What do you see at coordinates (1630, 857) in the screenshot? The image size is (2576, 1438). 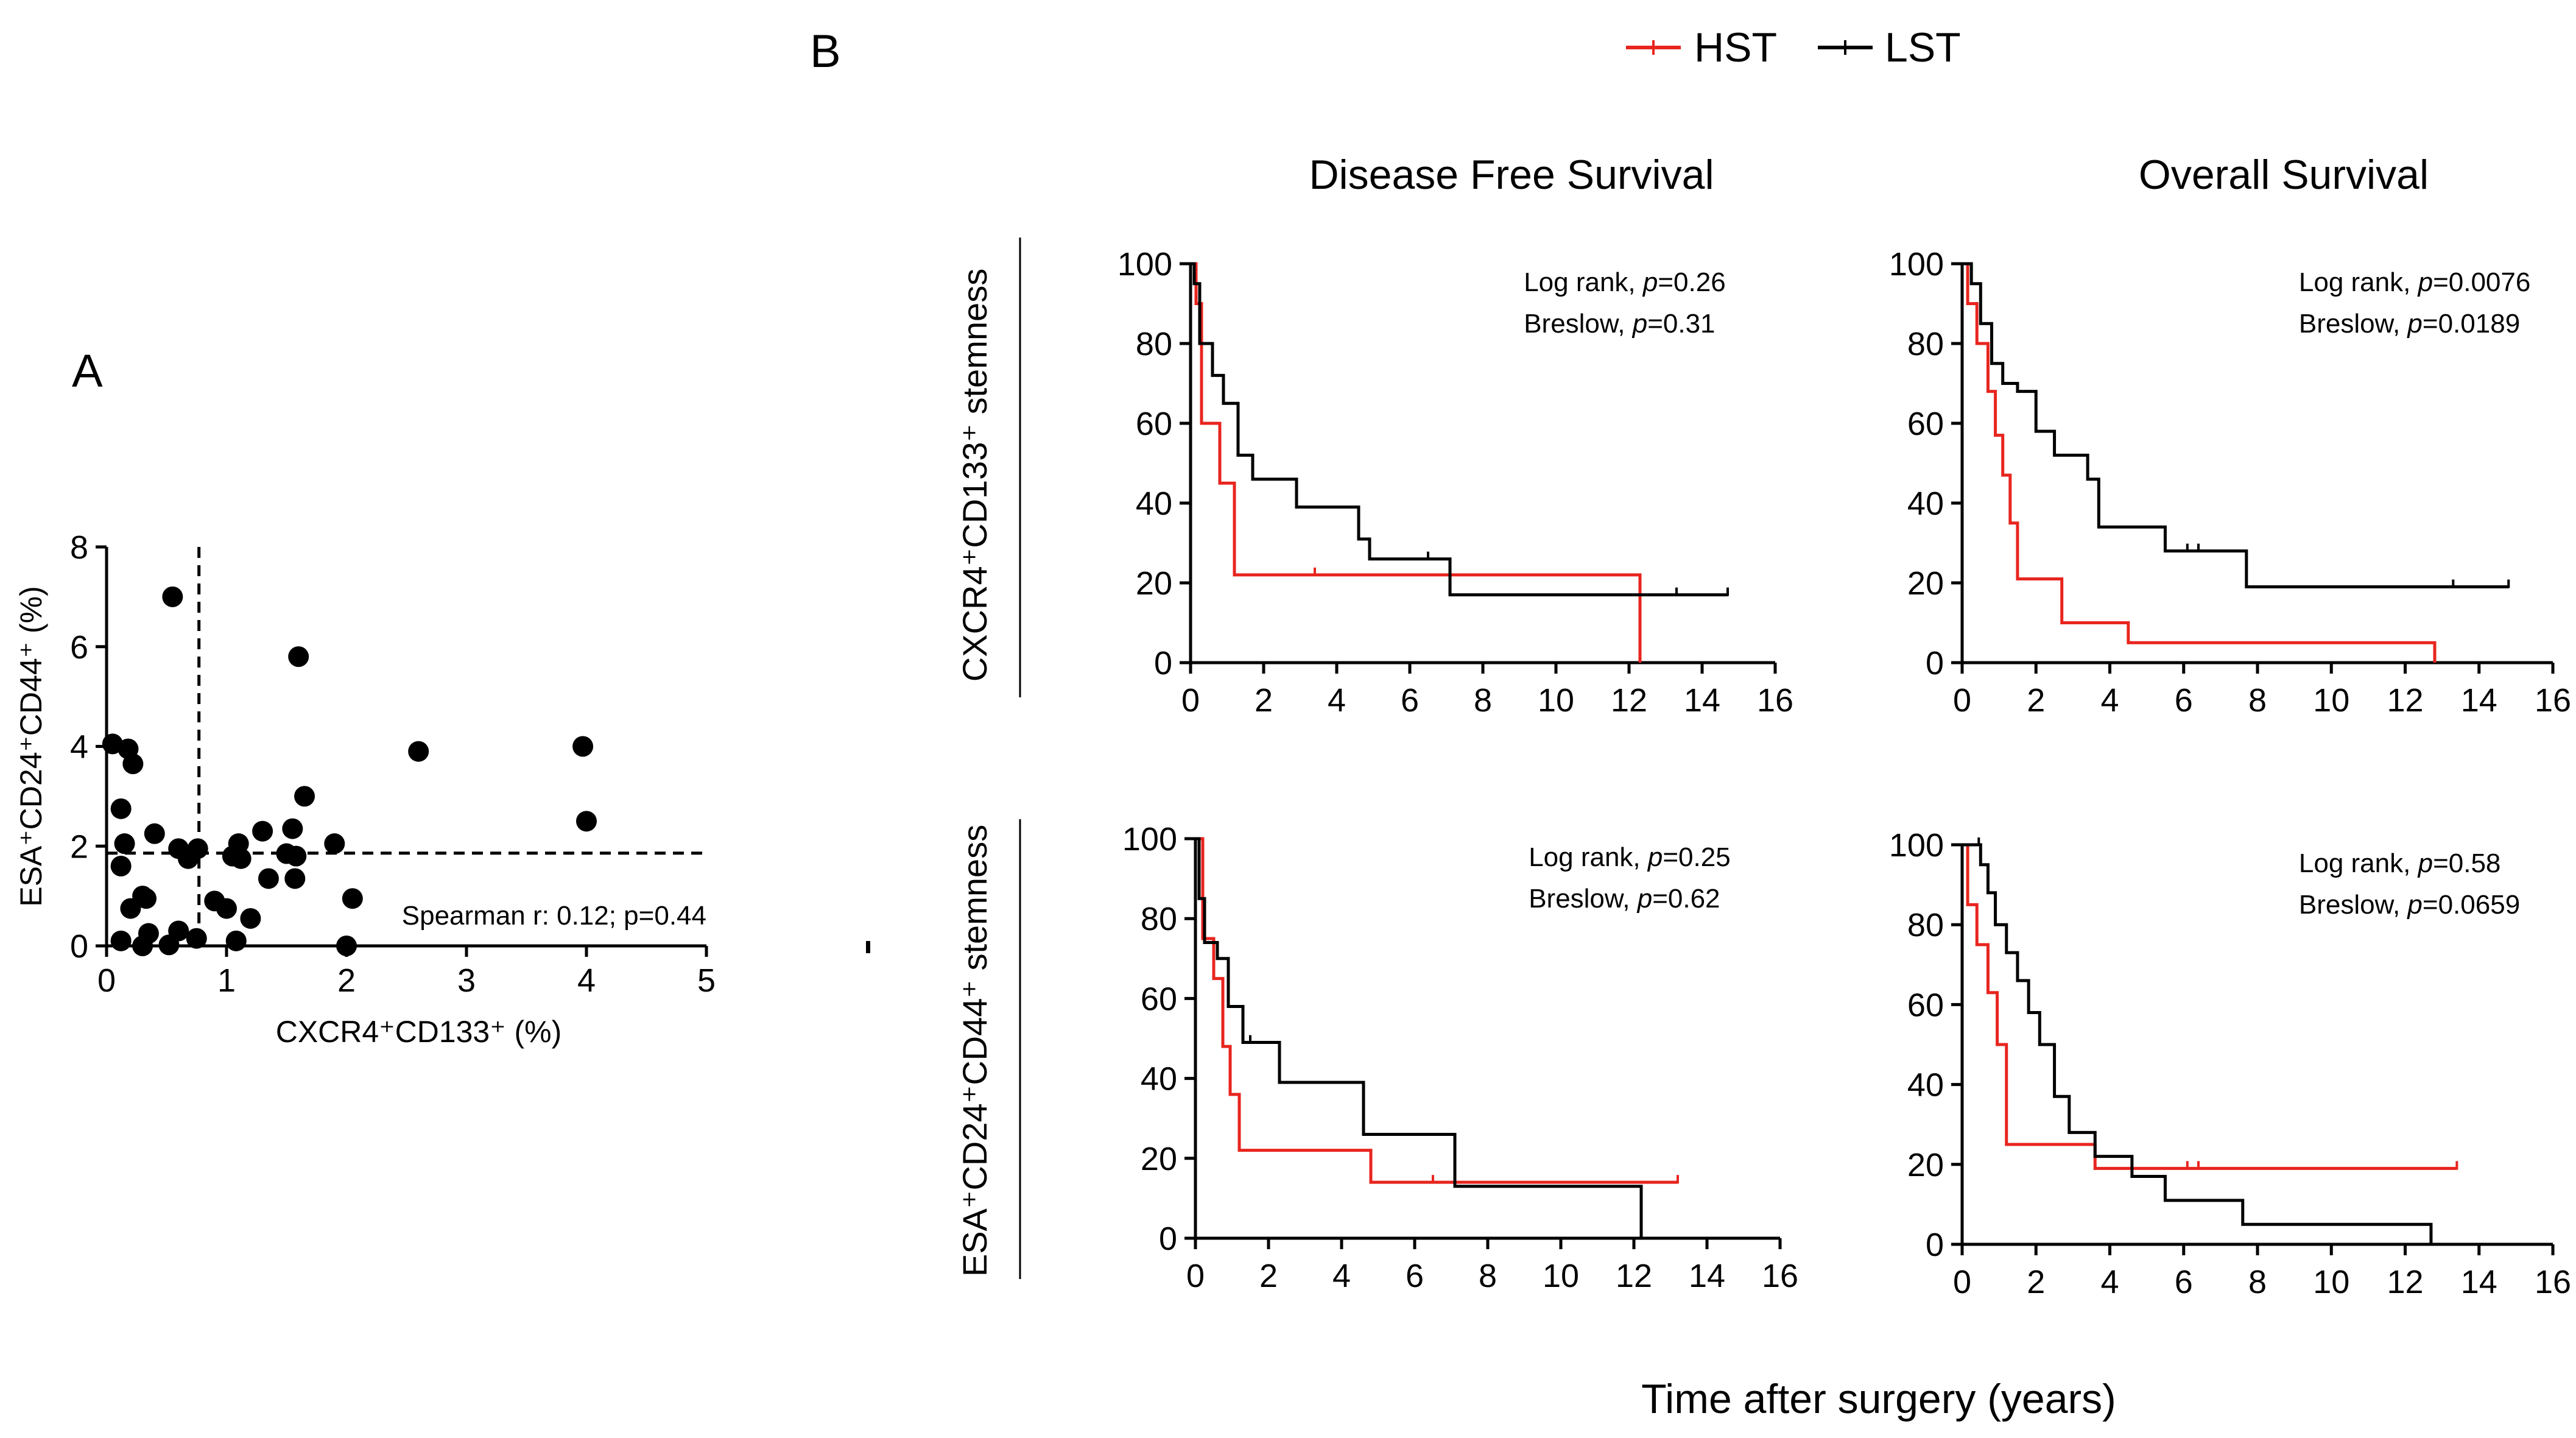 I see `stat-line-log-rank: Log rank, p=0.25` at bounding box center [1630, 857].